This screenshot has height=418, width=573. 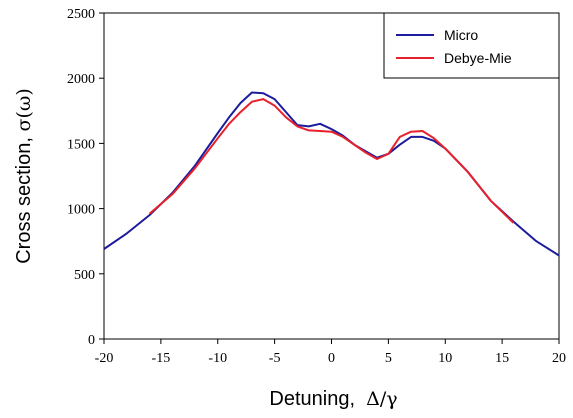 I want to click on x-tick-label: 10, so click(x=445, y=358).